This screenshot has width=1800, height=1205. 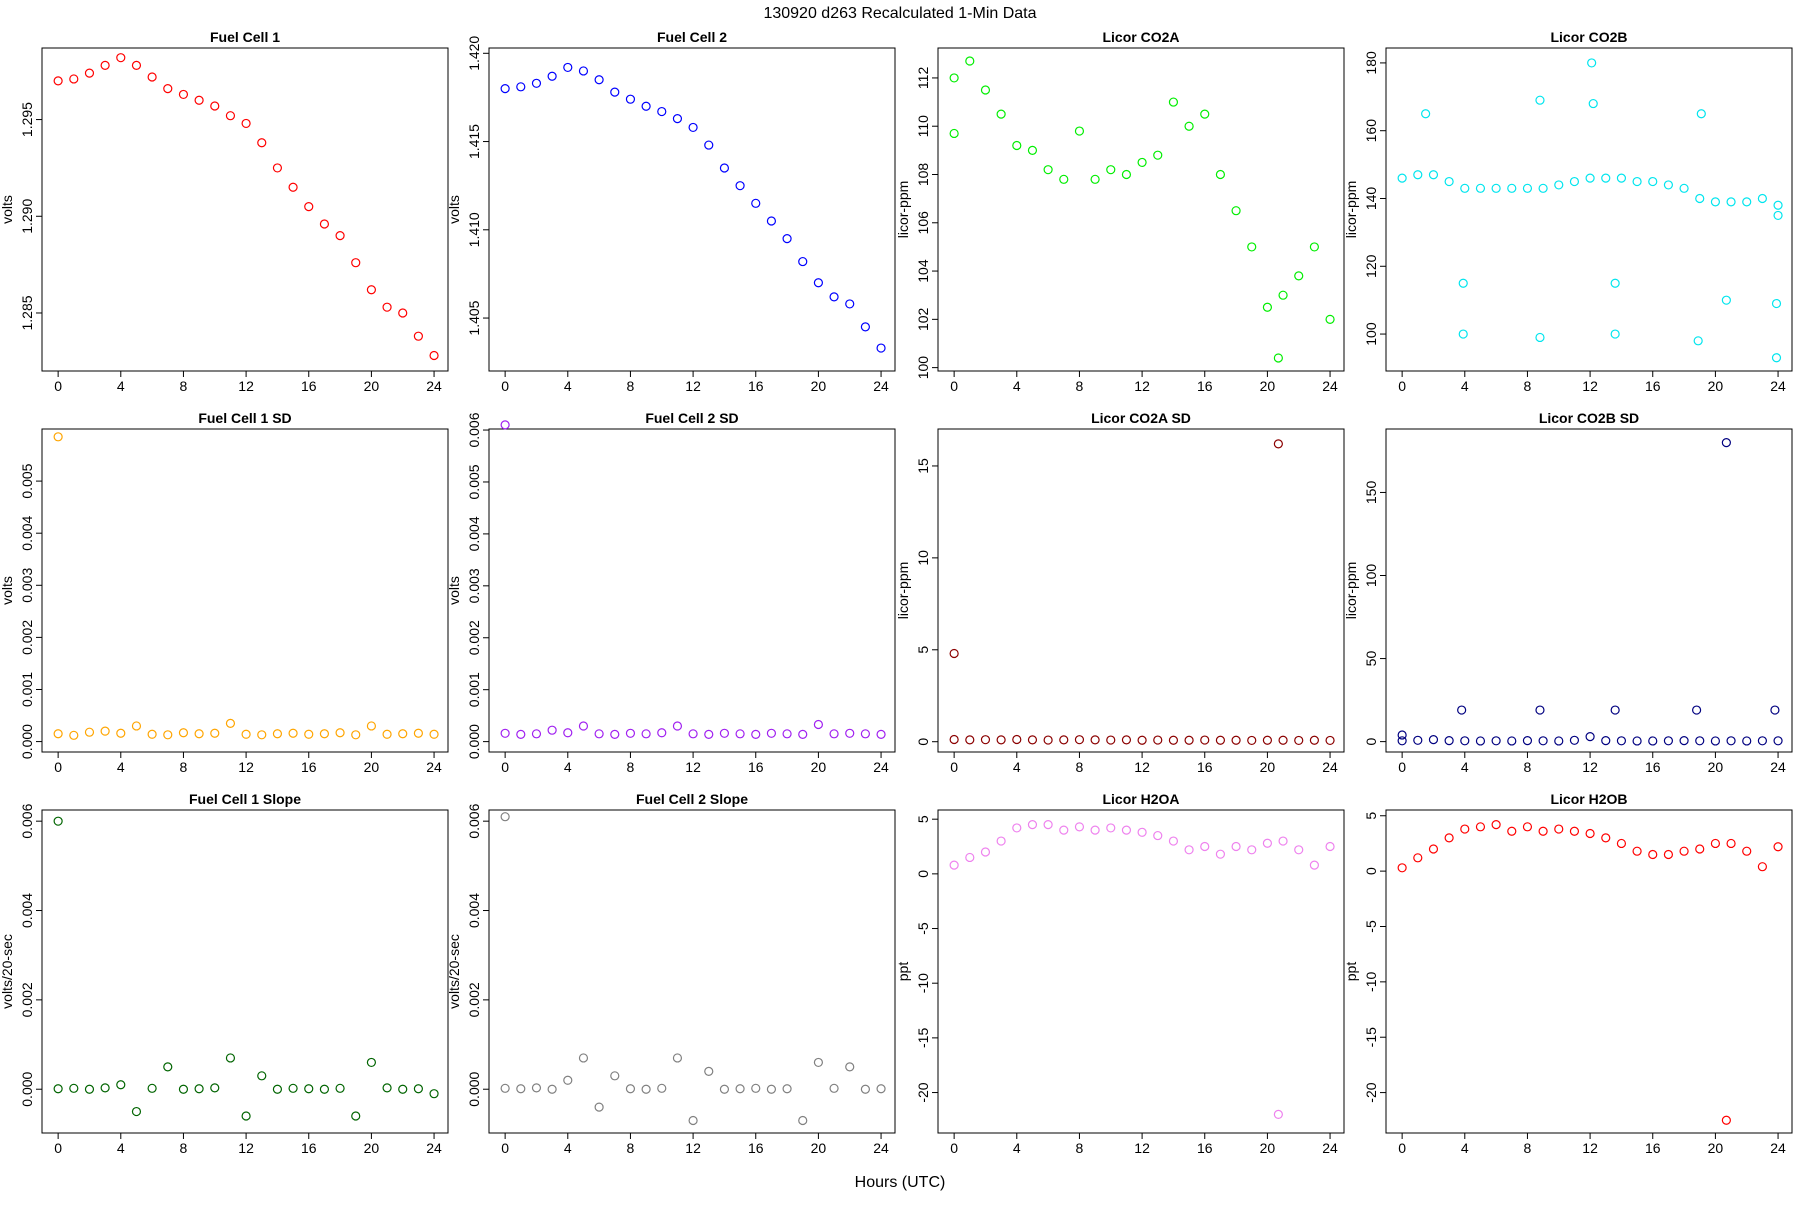 I want to click on y-tick-label: 100, so click(x=923, y=368).